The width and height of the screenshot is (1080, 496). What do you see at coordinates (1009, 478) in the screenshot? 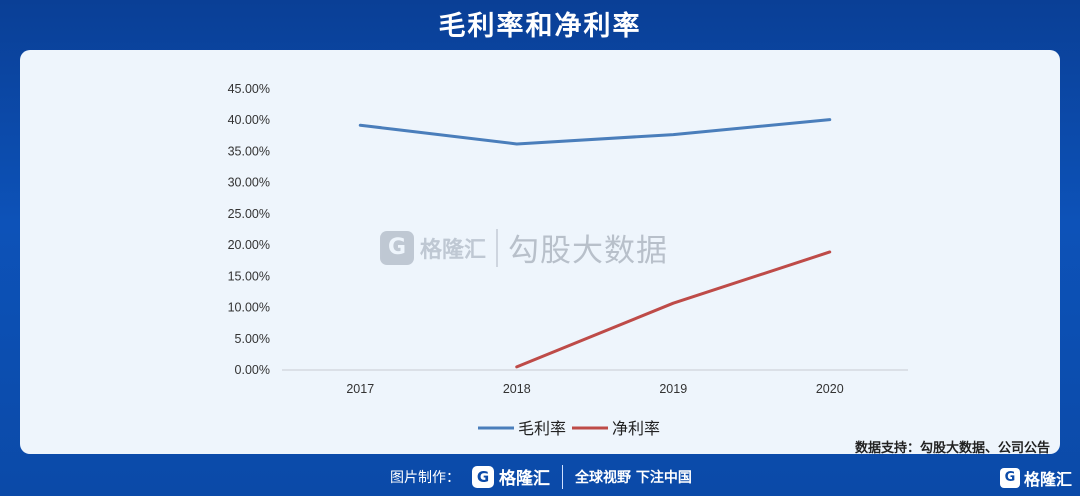
I see `footer-right-logo-icon: G` at bounding box center [1009, 478].